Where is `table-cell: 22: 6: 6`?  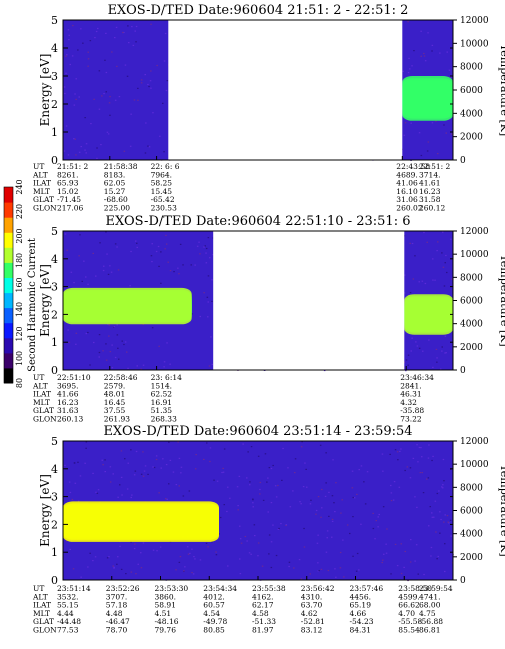 table-cell: 22: 6: 6 is located at coordinates (165, 166).